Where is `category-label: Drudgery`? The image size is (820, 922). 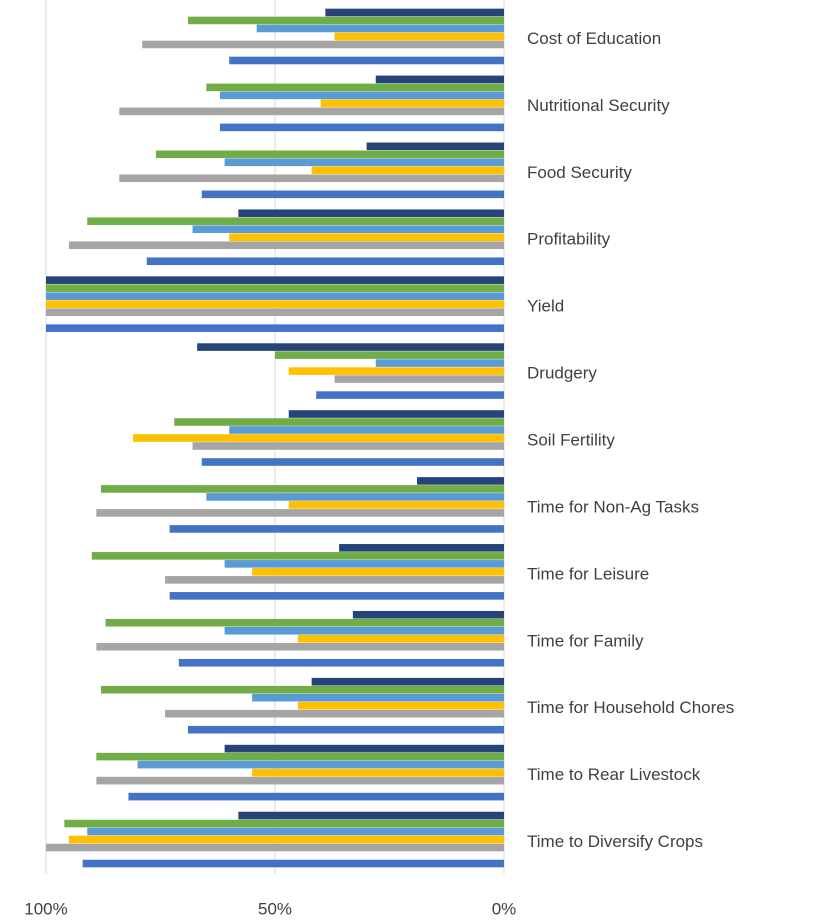 category-label: Drudgery is located at coordinates (562, 373).